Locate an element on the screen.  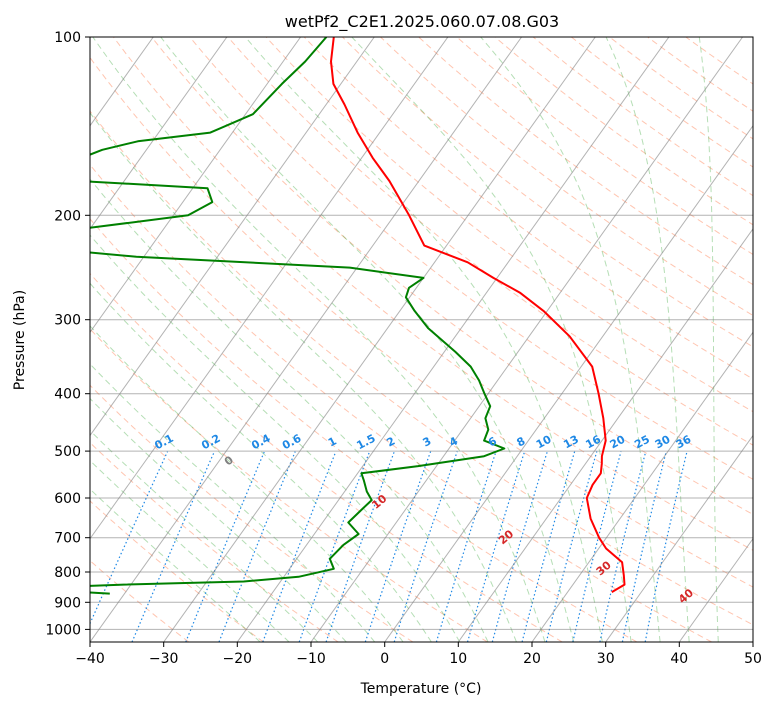
x-tick-label: 50 is located at coordinates (753, 659).